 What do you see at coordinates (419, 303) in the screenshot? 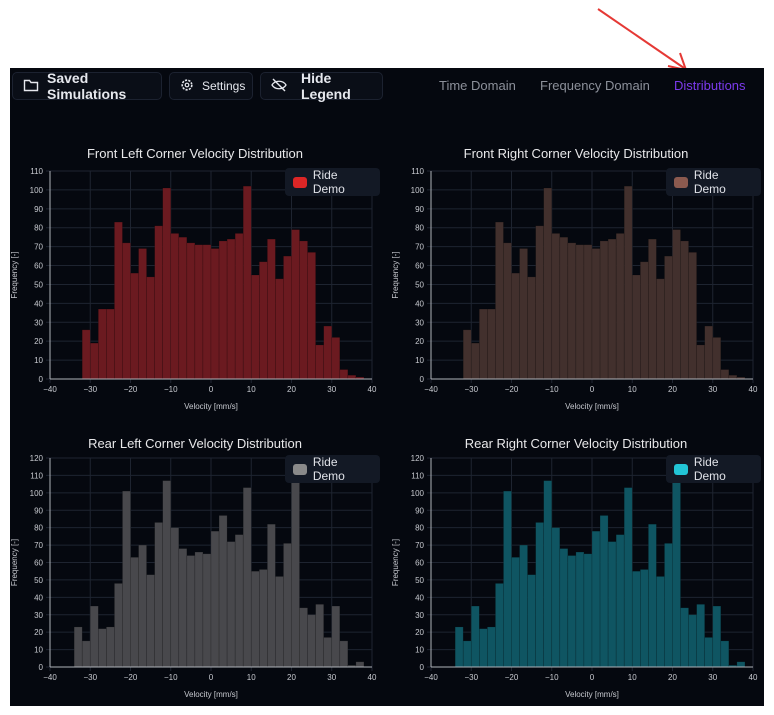
I see `y-tick-label: 40` at bounding box center [419, 303].